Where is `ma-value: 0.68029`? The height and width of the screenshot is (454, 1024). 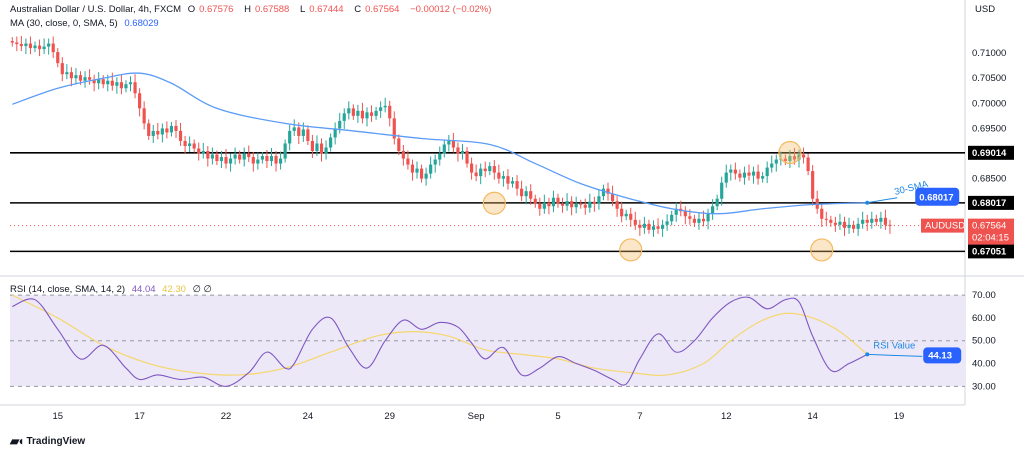 ma-value: 0.68029 is located at coordinates (141, 23).